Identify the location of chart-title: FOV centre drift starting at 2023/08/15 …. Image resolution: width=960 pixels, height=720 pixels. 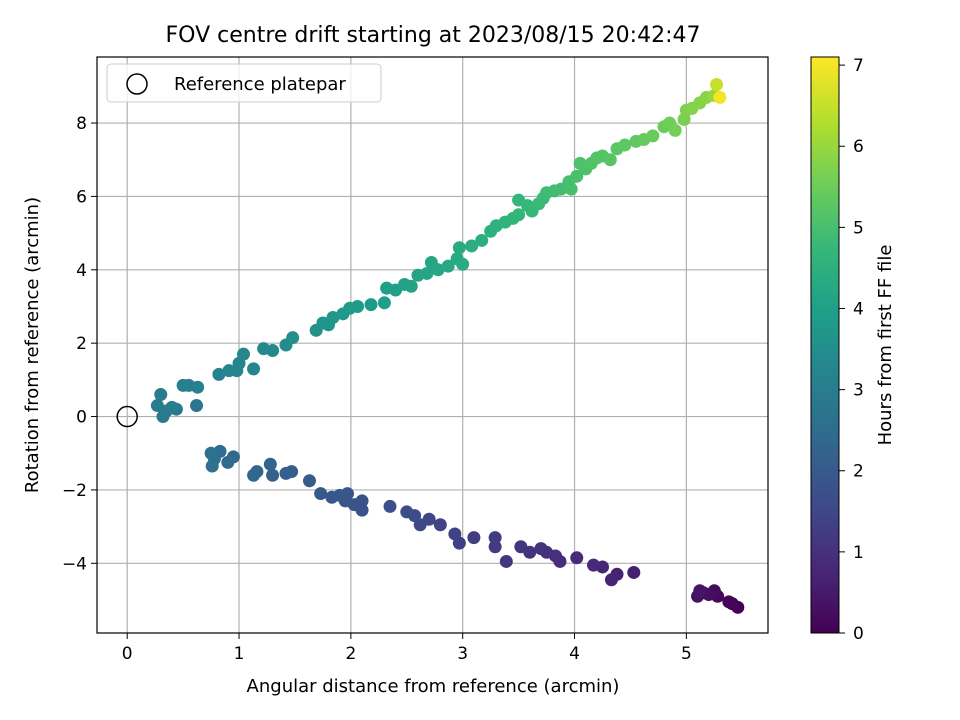
(433, 35).